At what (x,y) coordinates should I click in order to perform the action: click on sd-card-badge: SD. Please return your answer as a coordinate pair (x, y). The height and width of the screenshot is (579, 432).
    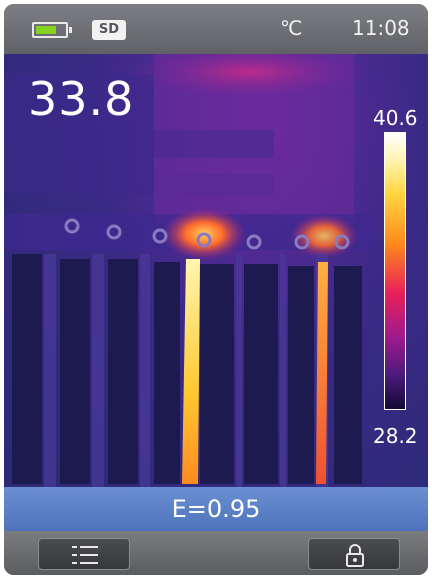
    Looking at the image, I should click on (109, 30).